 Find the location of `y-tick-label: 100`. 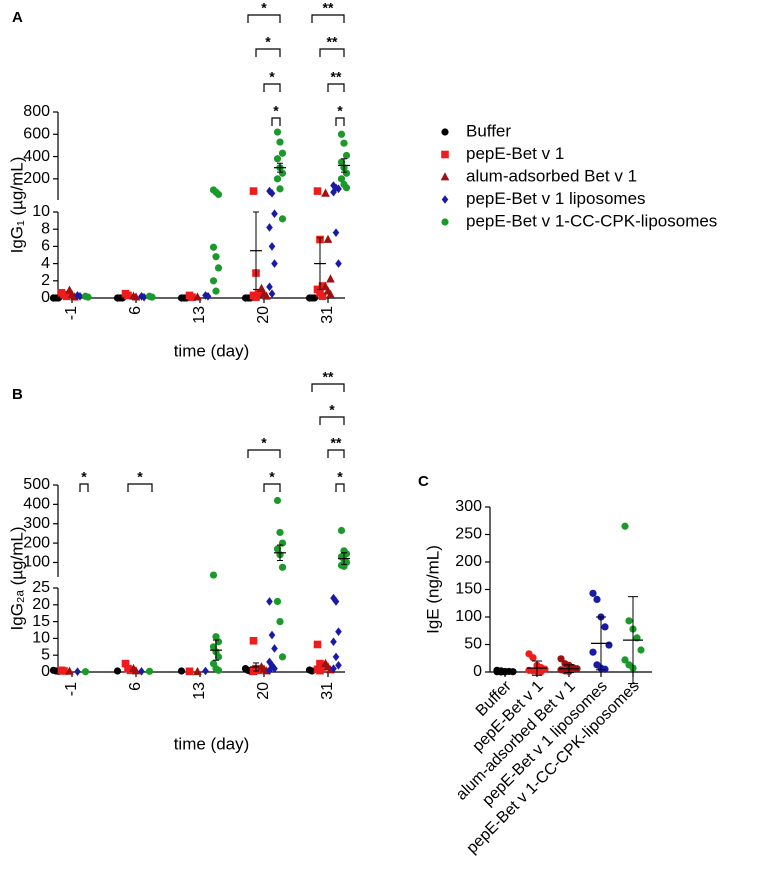

y-tick-label: 100 is located at coordinates (36, 562).